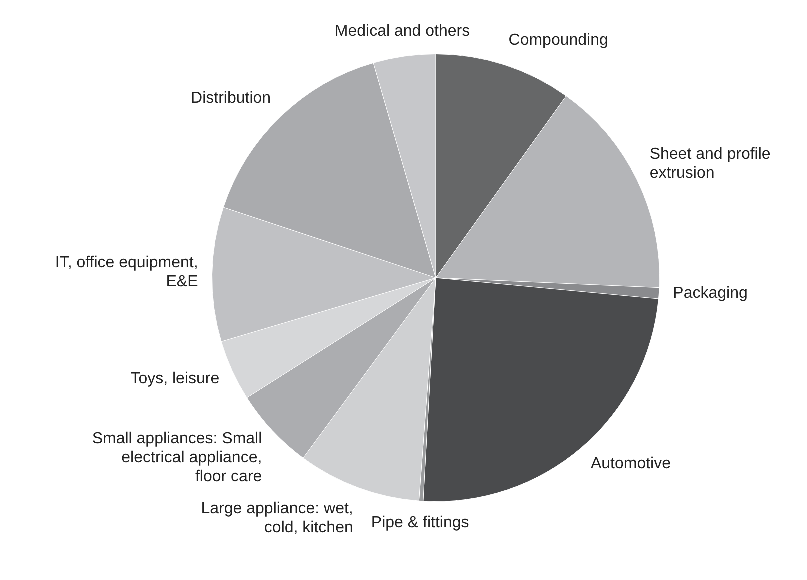  What do you see at coordinates (175, 379) in the screenshot?
I see `slice-label: Toys, leisure` at bounding box center [175, 379].